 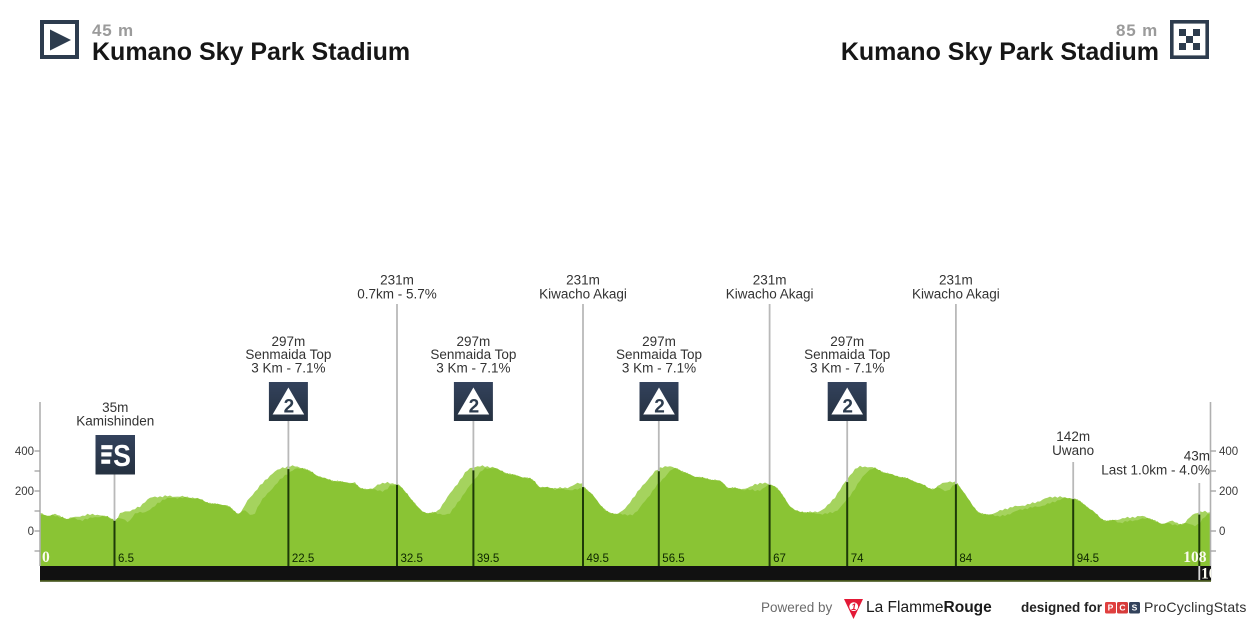 I want to click on svg-text: 6.5, so click(x=126, y=559).